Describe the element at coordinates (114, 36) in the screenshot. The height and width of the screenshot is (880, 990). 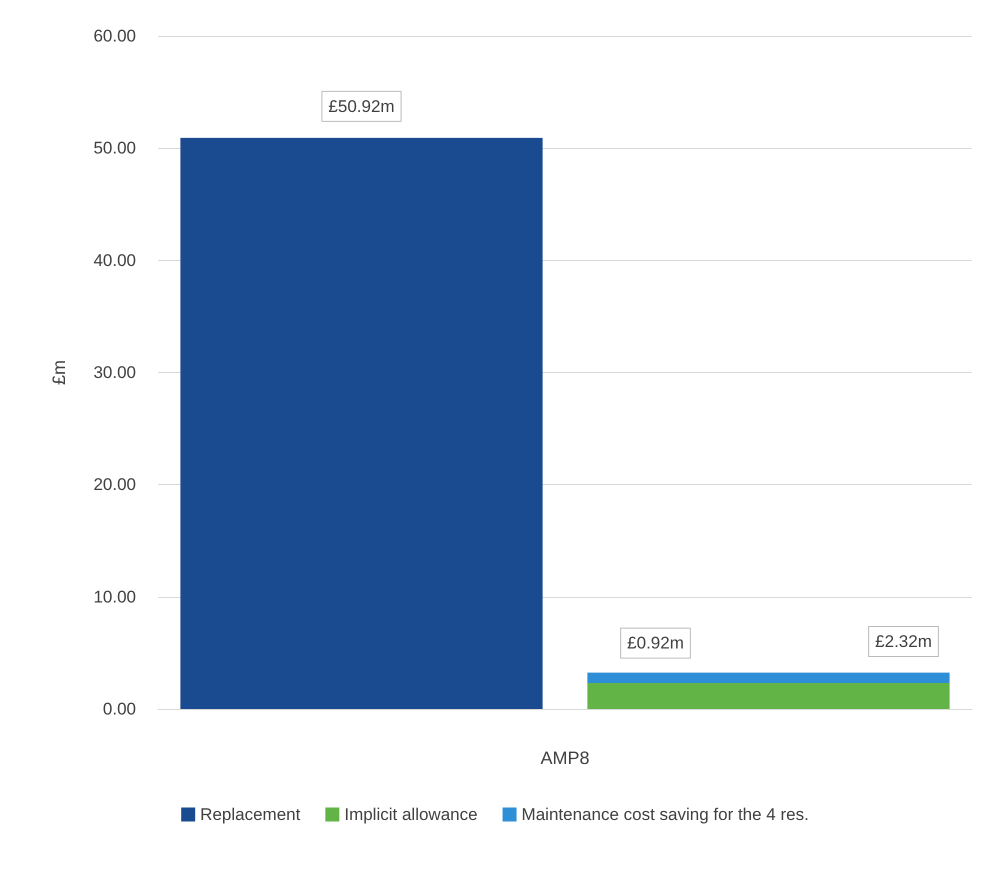
I see `y-tick-label: 60.00` at that location.